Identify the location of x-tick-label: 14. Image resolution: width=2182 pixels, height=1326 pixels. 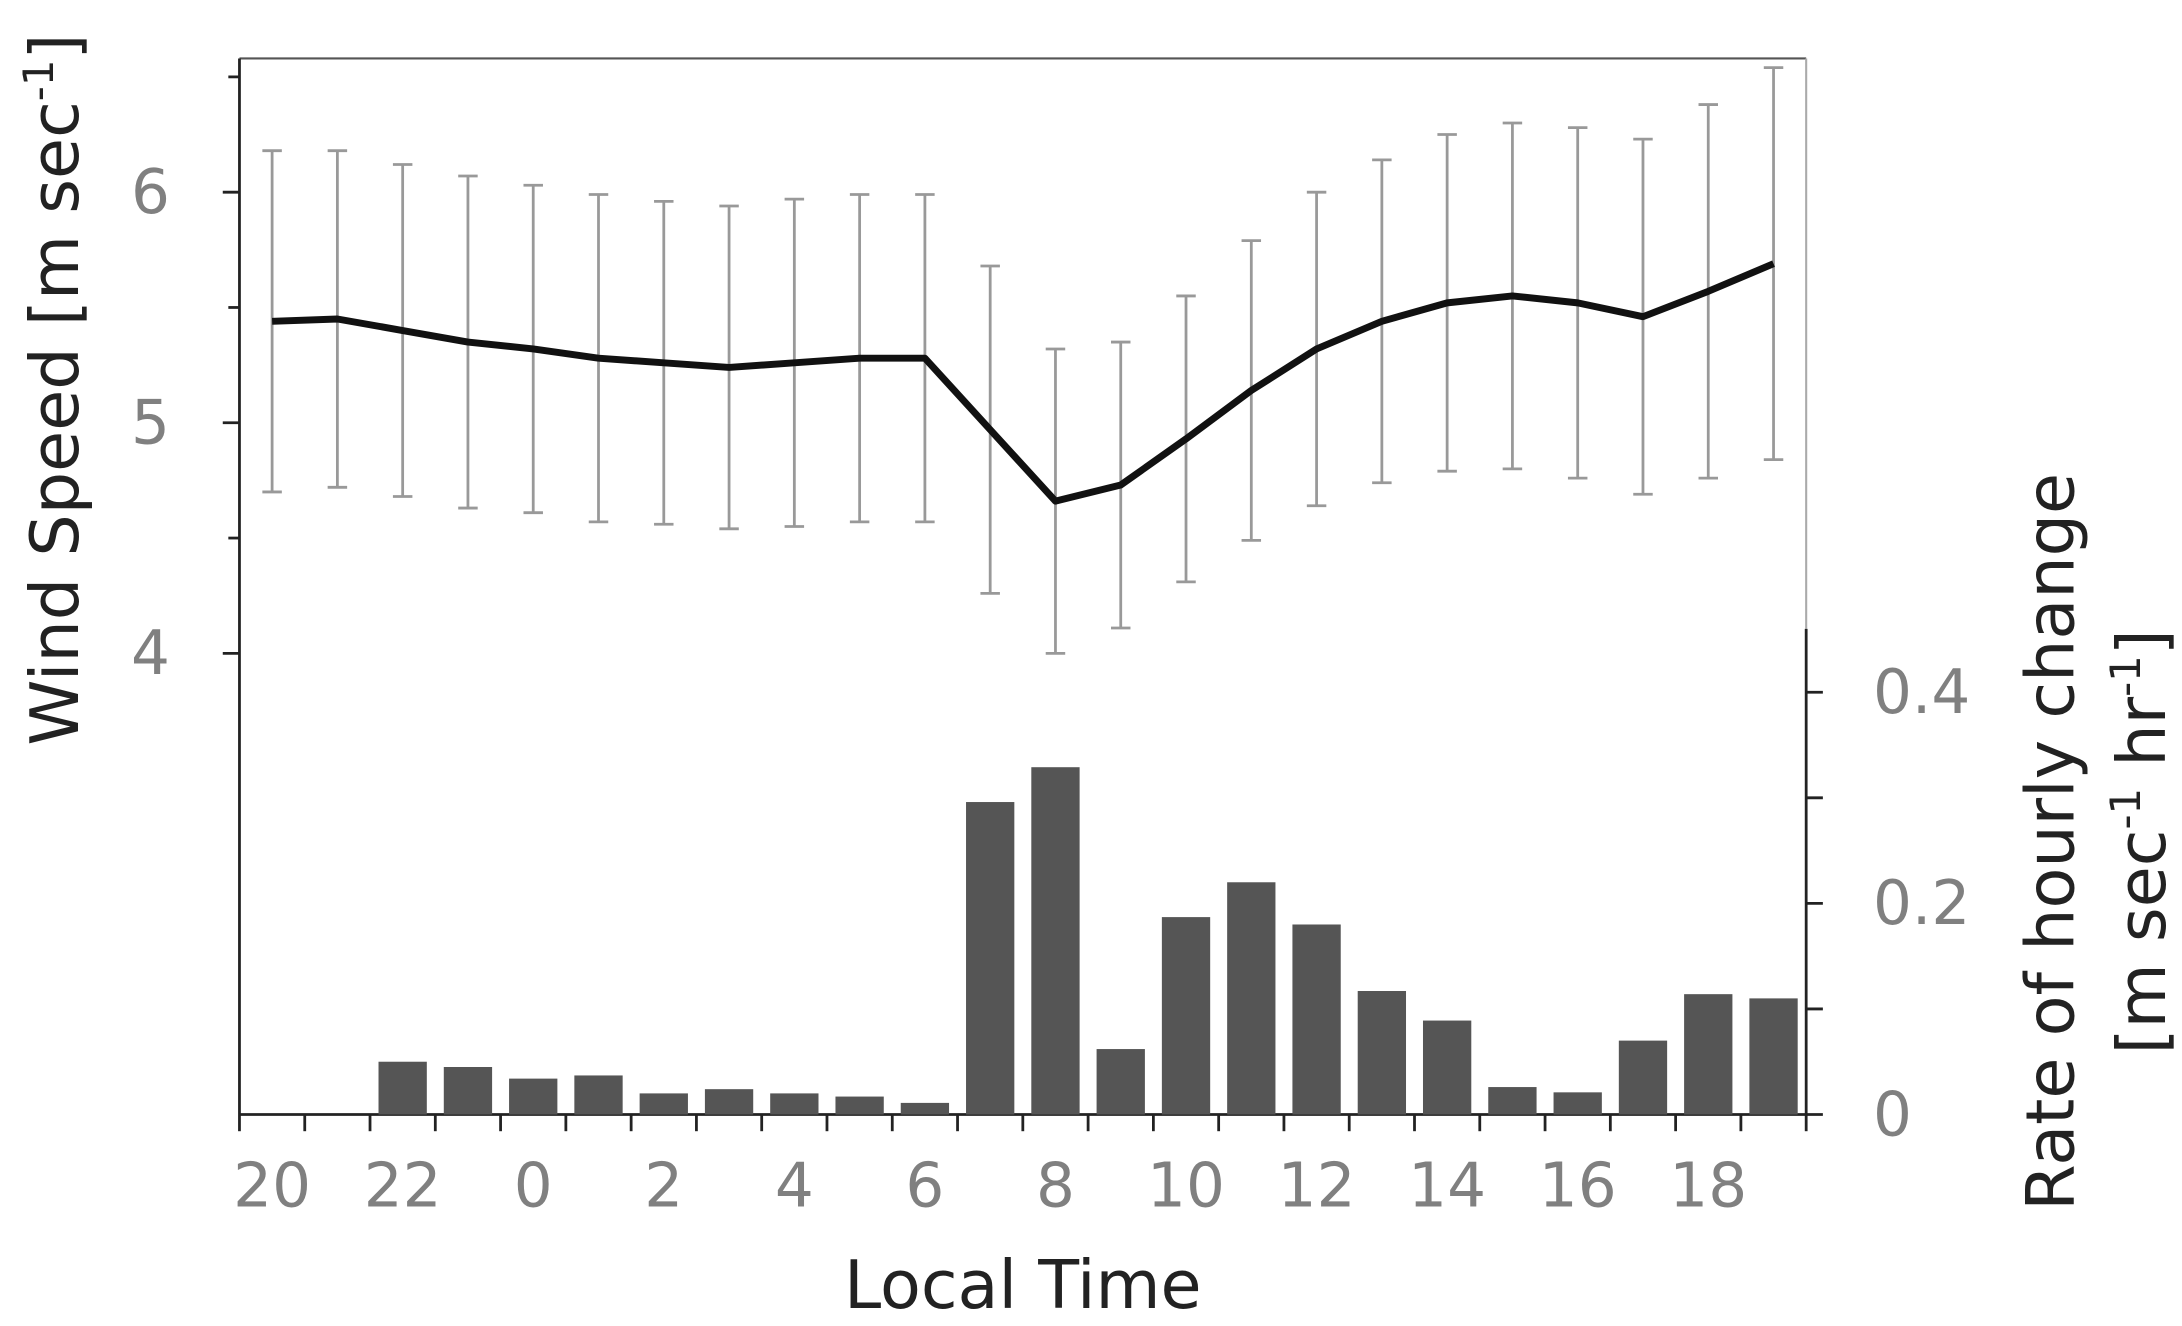
(1447, 1185).